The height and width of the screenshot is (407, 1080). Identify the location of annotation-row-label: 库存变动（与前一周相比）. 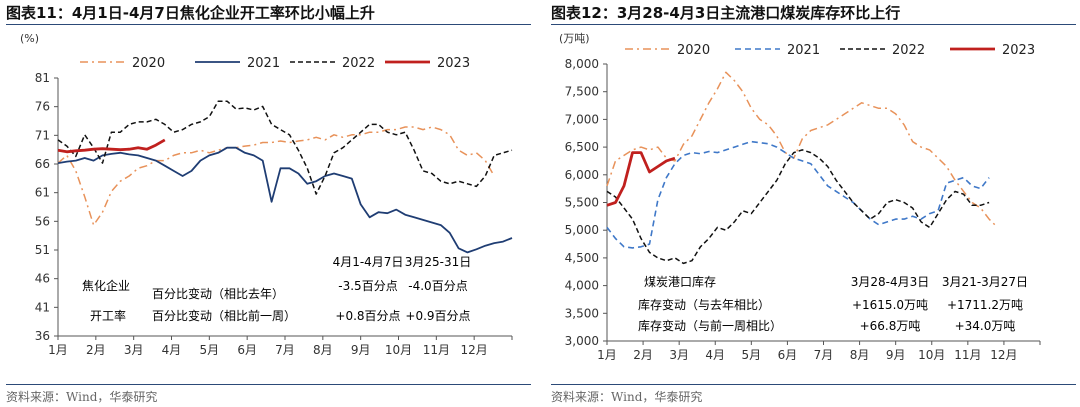
(710, 325).